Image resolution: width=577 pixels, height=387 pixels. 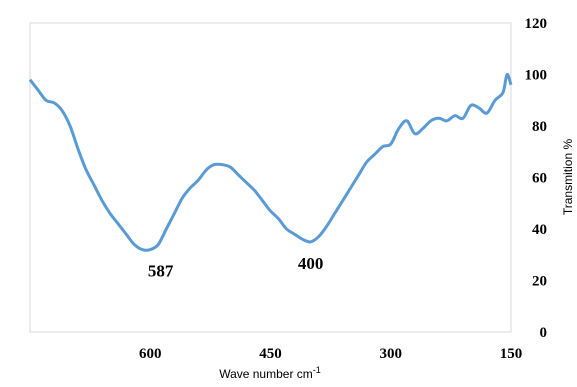 What do you see at coordinates (536, 76) in the screenshot?
I see `y-tick-label: 100` at bounding box center [536, 76].